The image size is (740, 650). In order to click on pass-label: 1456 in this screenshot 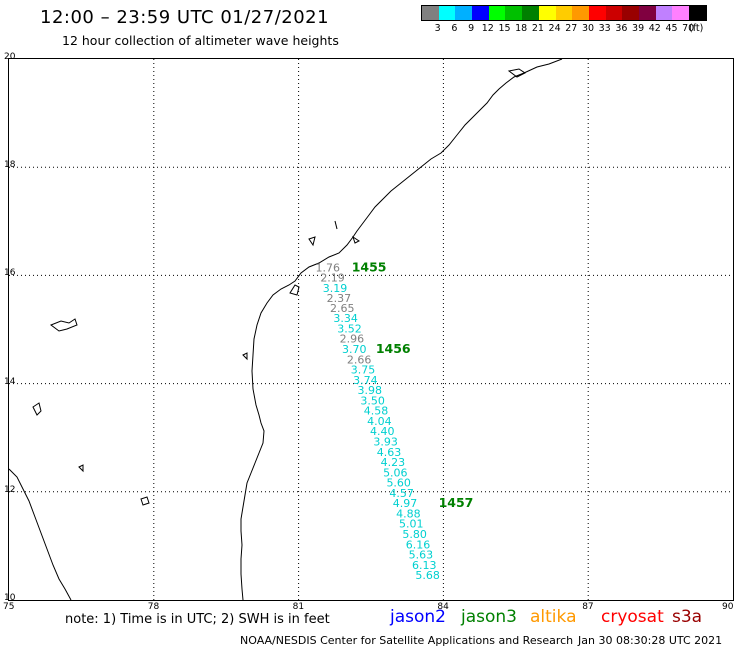, I will do `click(393, 348)`.